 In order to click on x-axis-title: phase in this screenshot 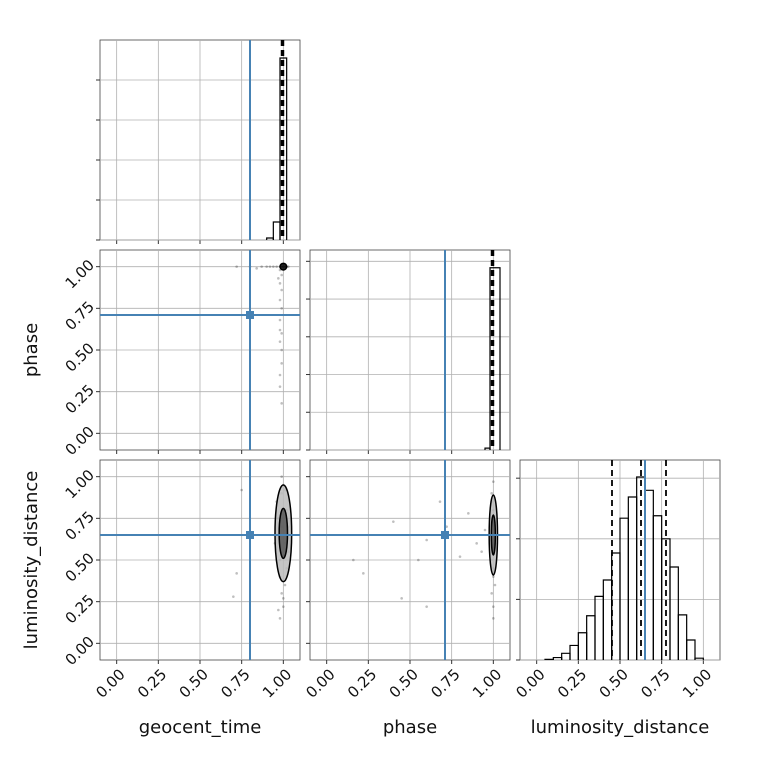, I will do `click(410, 727)`.